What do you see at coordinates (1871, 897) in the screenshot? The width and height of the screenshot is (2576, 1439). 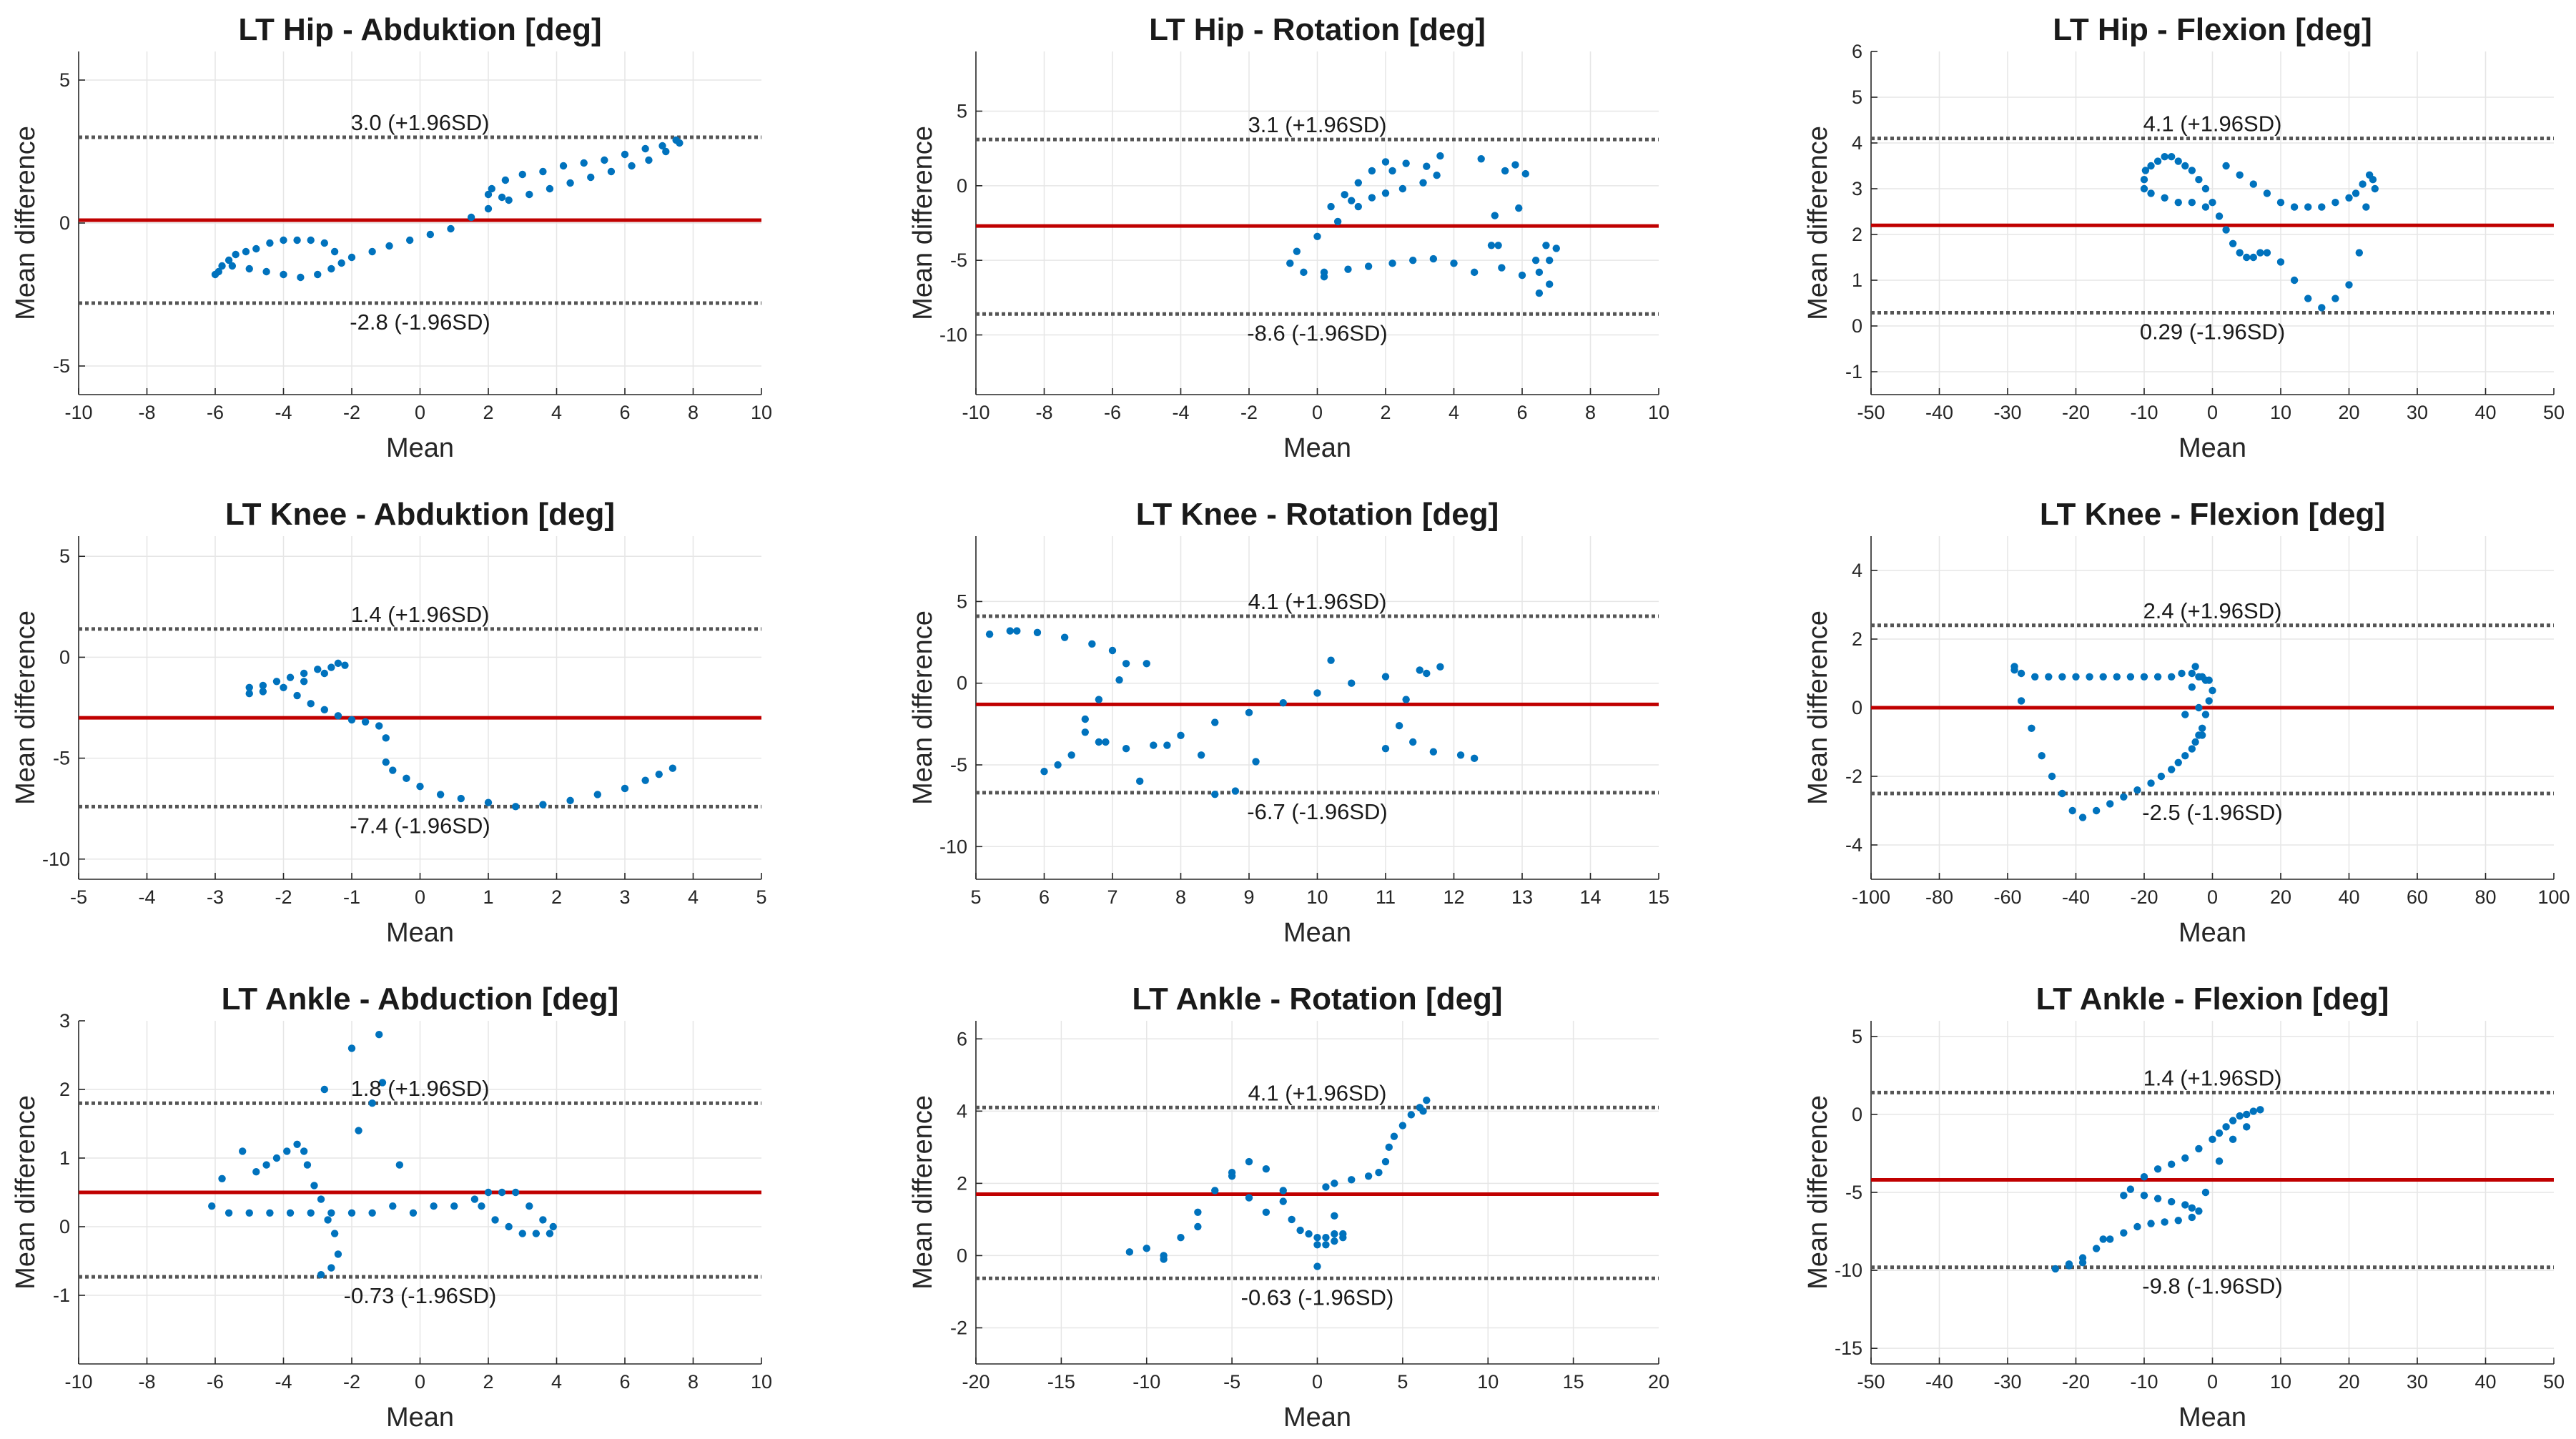 I see `x-tick-label: -100` at bounding box center [1871, 897].